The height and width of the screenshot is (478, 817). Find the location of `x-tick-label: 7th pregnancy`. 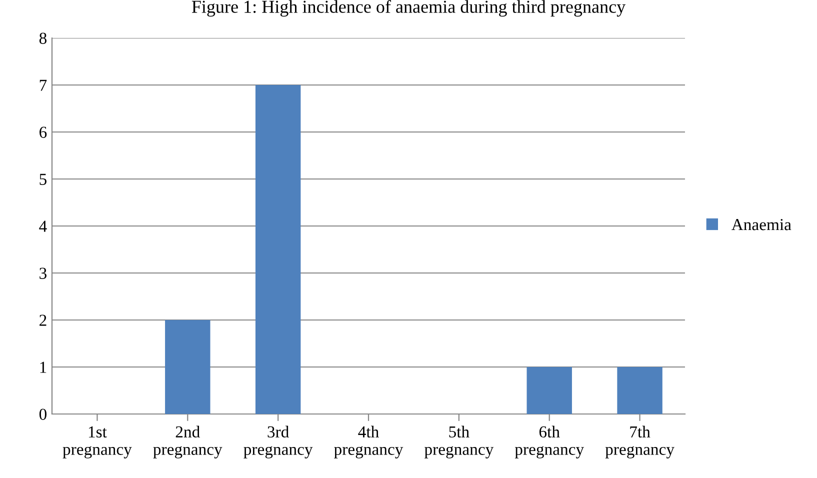

x-tick-label: 7th pregnancy is located at coordinates (639, 442).